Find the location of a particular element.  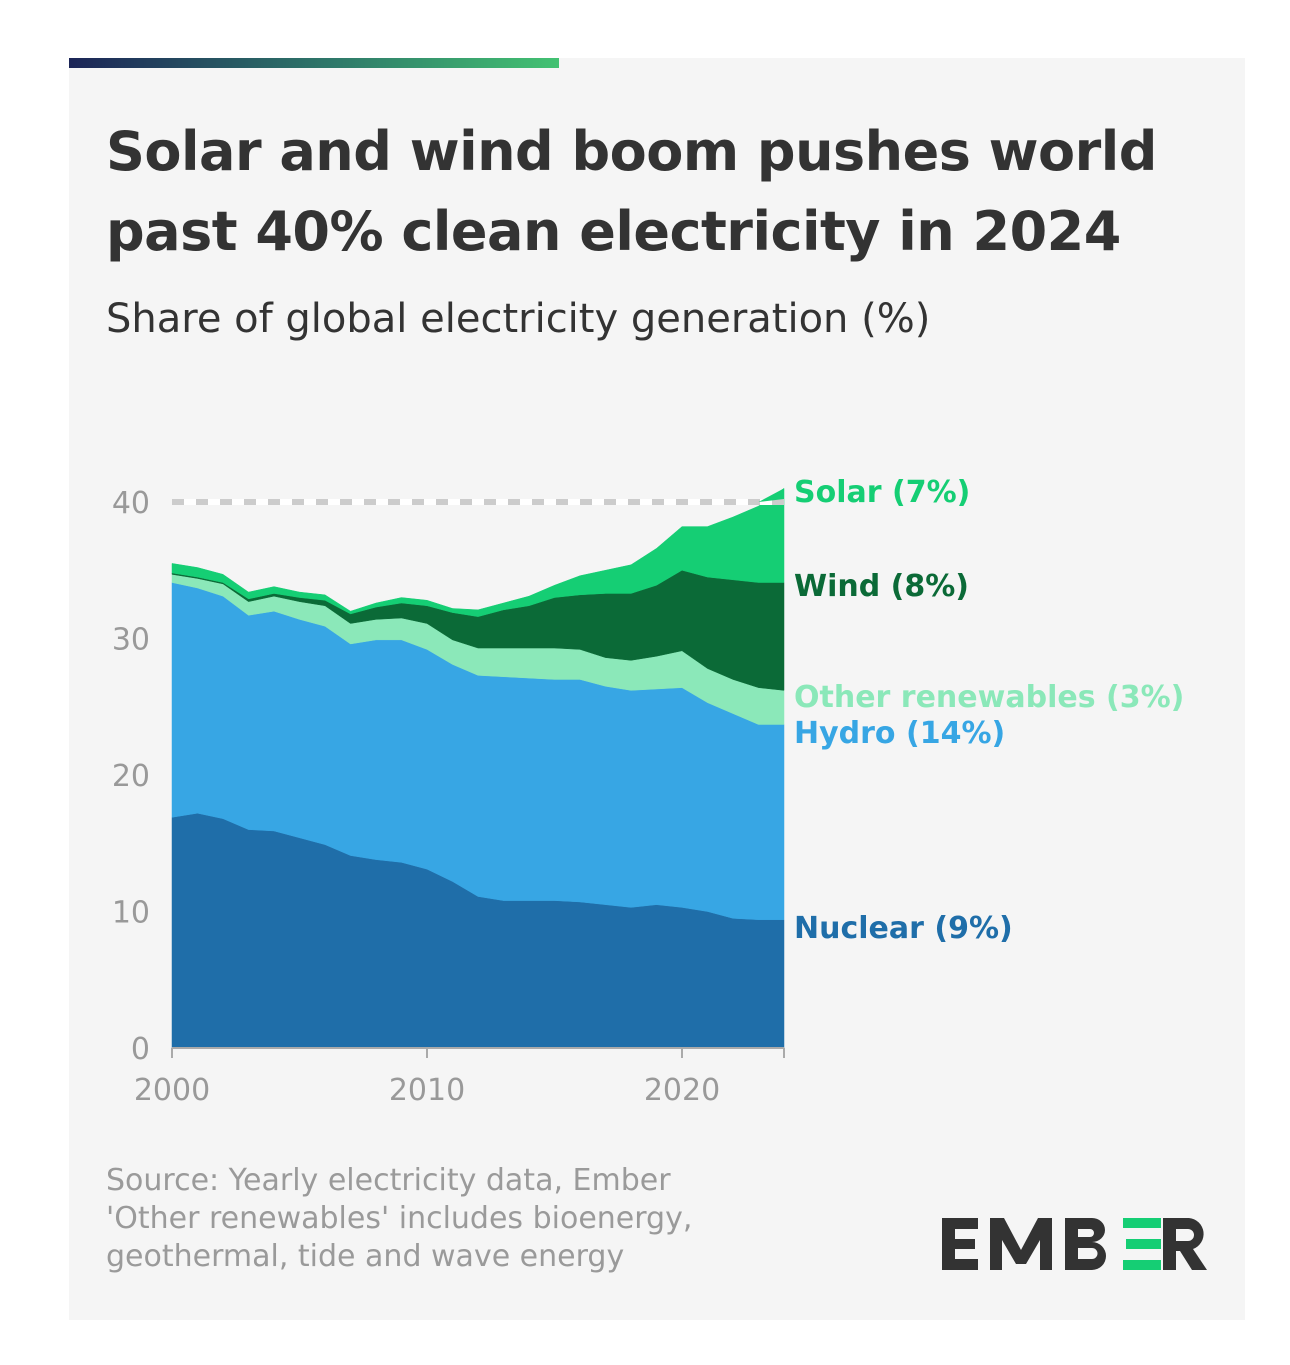

x-tick-label: 2000 is located at coordinates (172, 1090).